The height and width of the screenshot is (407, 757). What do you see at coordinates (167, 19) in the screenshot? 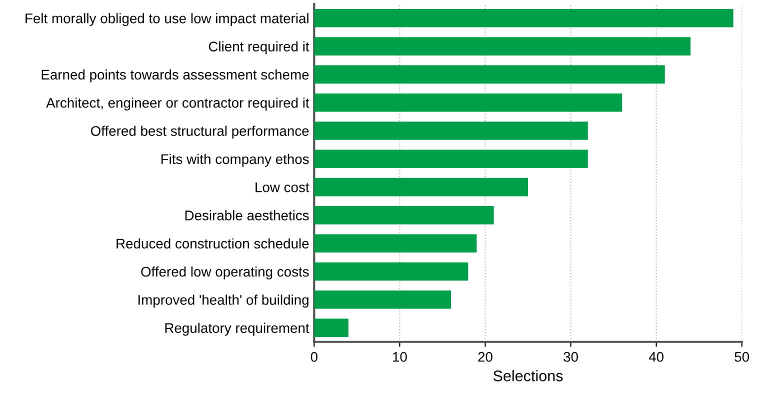
I see `y-tick-label: Felt morally obliged to use low impact material` at bounding box center [167, 19].